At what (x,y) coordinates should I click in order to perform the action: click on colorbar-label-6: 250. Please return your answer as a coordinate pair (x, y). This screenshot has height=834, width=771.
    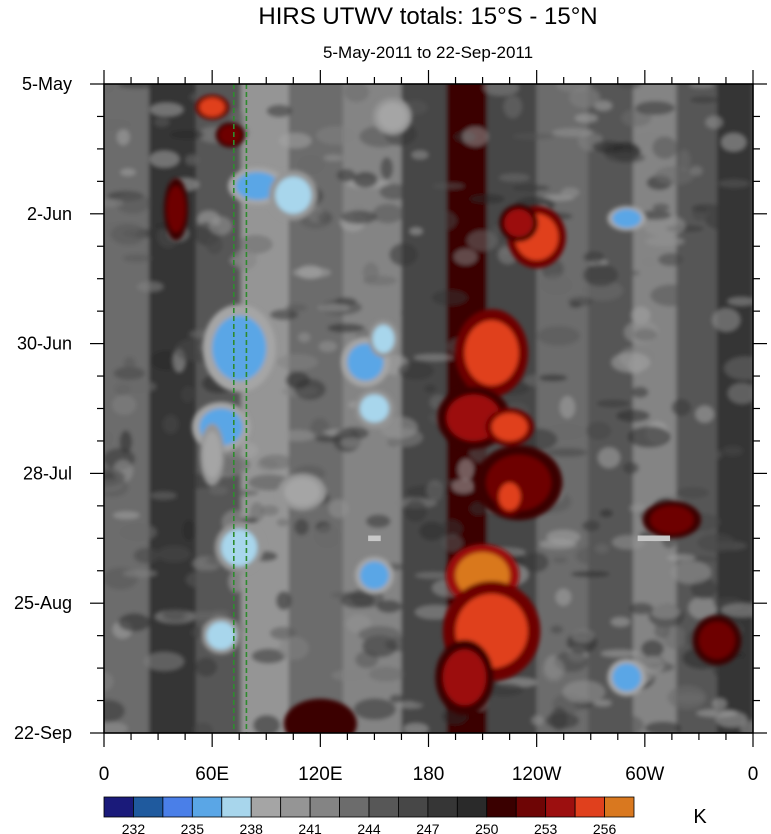
    Looking at the image, I should click on (487, 827).